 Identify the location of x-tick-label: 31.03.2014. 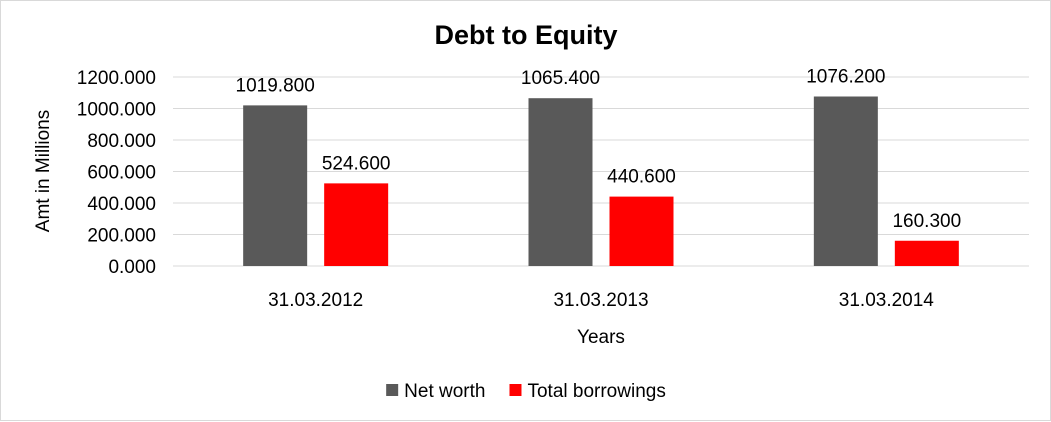
(887, 300).